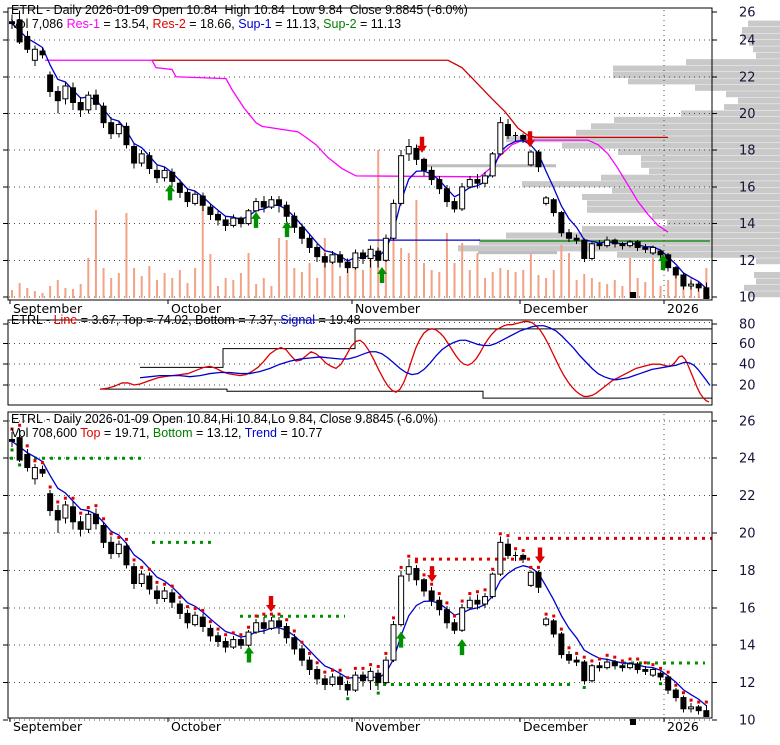 This screenshot has width=780, height=745. What do you see at coordinates (39, 24) in the screenshot?
I see `indicator-text-part: Vol 7,086` at bounding box center [39, 24].